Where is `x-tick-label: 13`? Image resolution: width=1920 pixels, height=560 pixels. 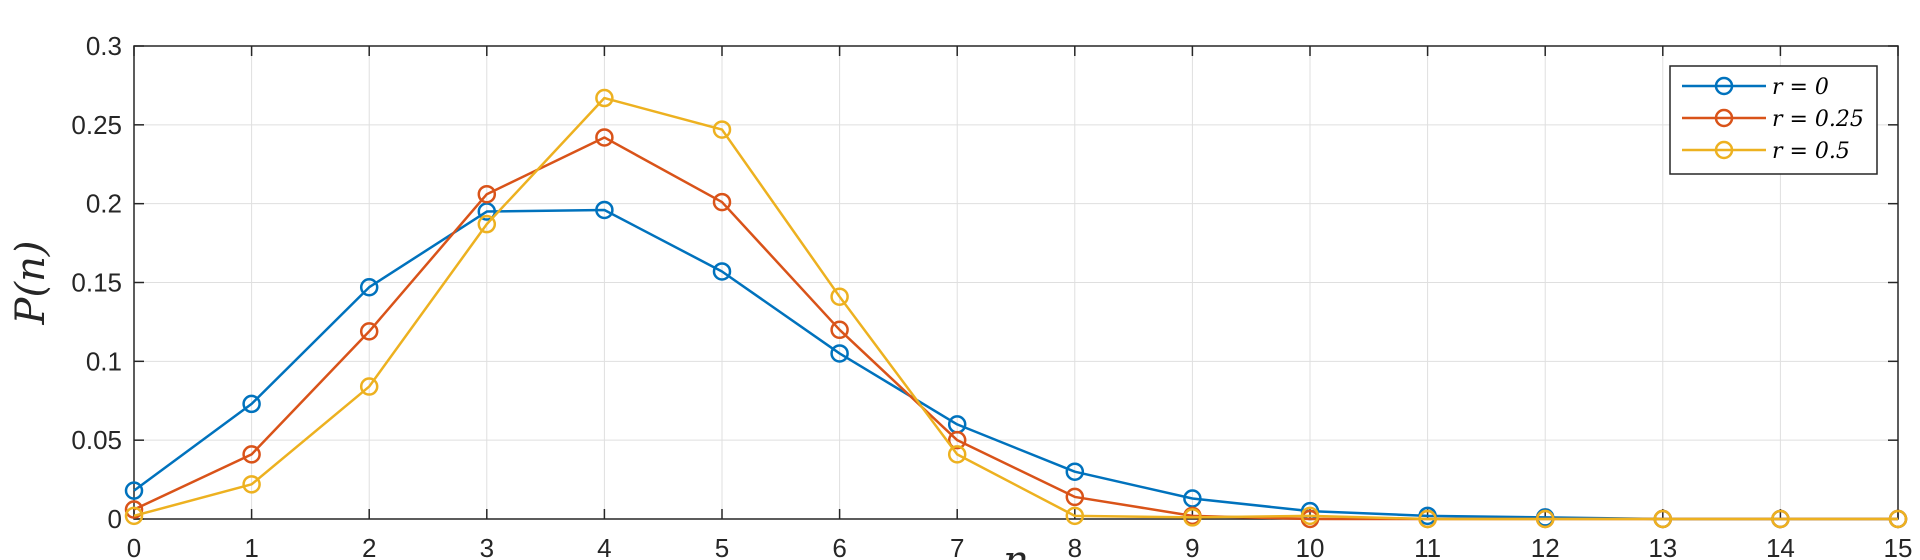
x-tick-label: 13 is located at coordinates (1662, 546).